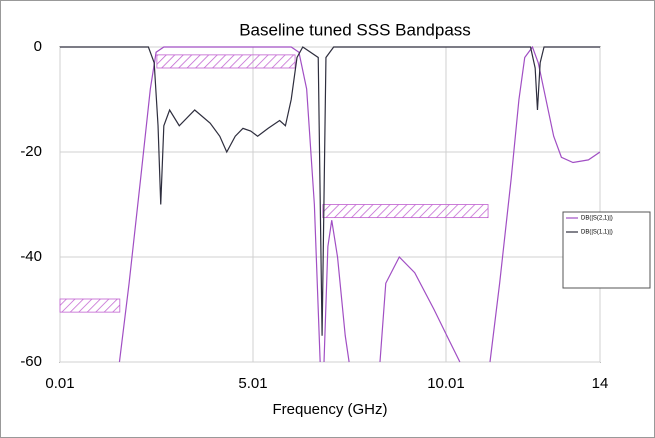 The image size is (655, 438). What do you see at coordinates (31, 256) in the screenshot?
I see `y-tick-label: -40` at bounding box center [31, 256].